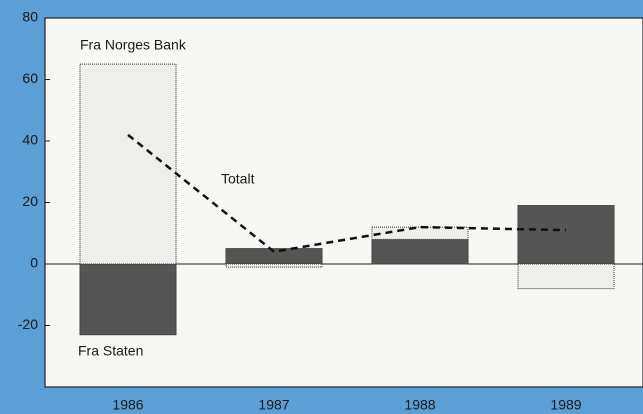 This screenshot has width=643, height=414. I want to click on series-label: Fra Staten, so click(110, 351).